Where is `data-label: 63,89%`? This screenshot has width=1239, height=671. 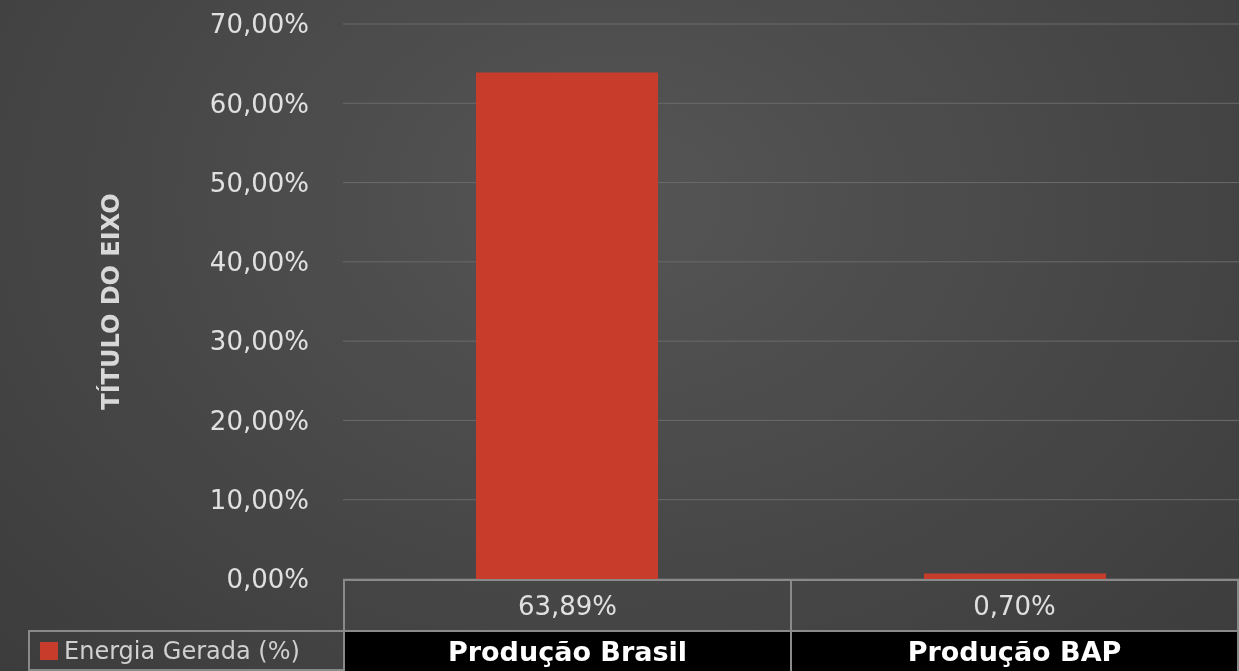
data-label: 63,89% is located at coordinates (567, 605).